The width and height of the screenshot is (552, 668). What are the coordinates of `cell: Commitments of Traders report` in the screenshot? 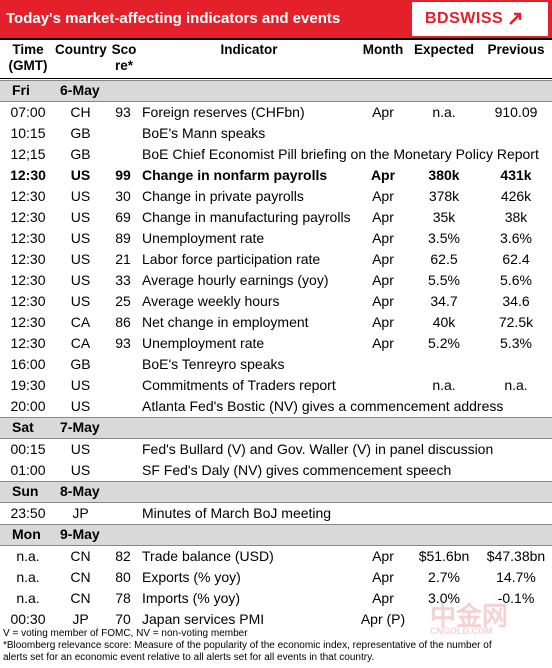 It's located at (239, 385).